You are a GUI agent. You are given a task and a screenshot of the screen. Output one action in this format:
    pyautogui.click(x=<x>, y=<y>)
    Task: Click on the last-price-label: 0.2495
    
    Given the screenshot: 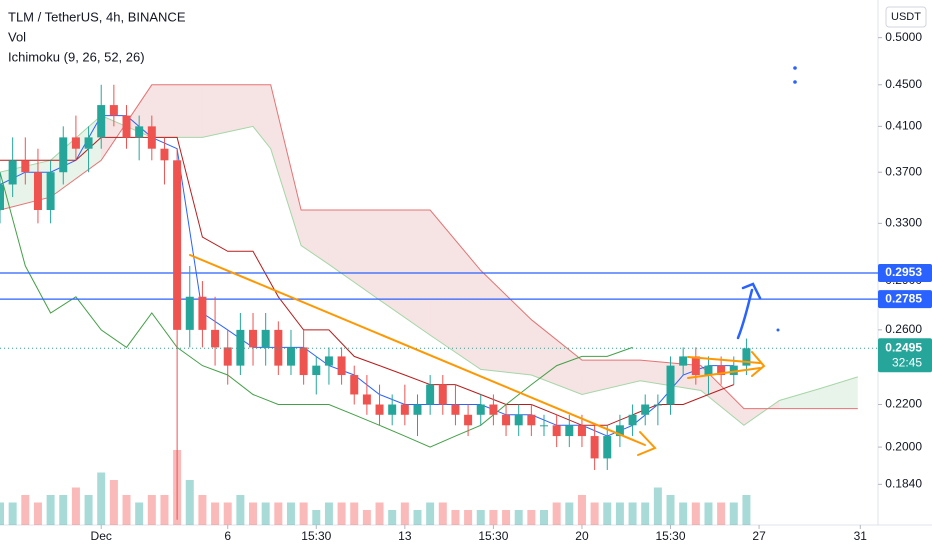 What is the action you would take?
    pyautogui.click(x=903, y=347)
    